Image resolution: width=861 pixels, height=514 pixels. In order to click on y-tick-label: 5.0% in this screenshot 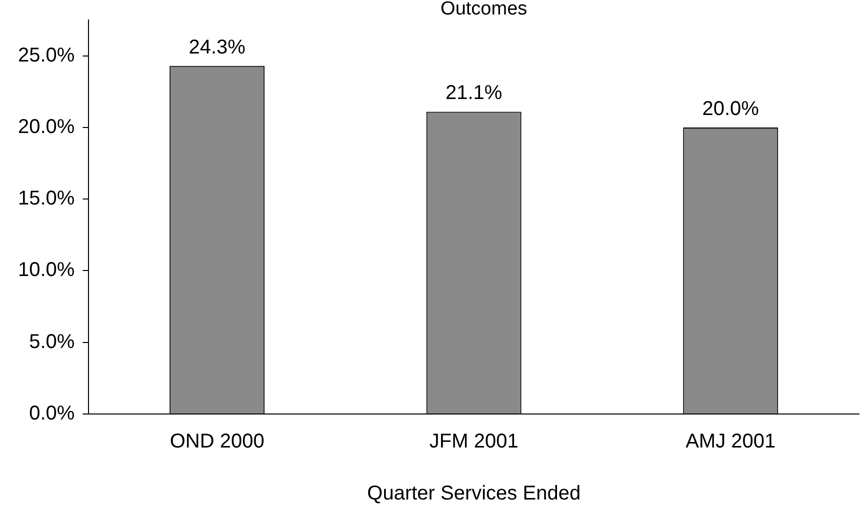, I will do `click(52, 341)`.